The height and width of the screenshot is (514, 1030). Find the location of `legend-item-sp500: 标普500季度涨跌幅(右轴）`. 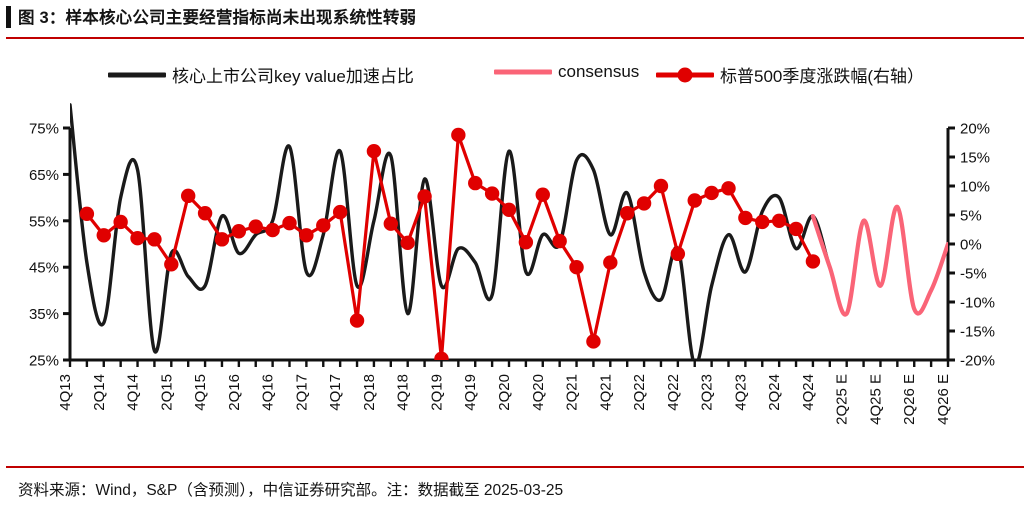

legend-item-sp500: 标普500季度涨跌幅(右轴） is located at coordinates (790, 74).